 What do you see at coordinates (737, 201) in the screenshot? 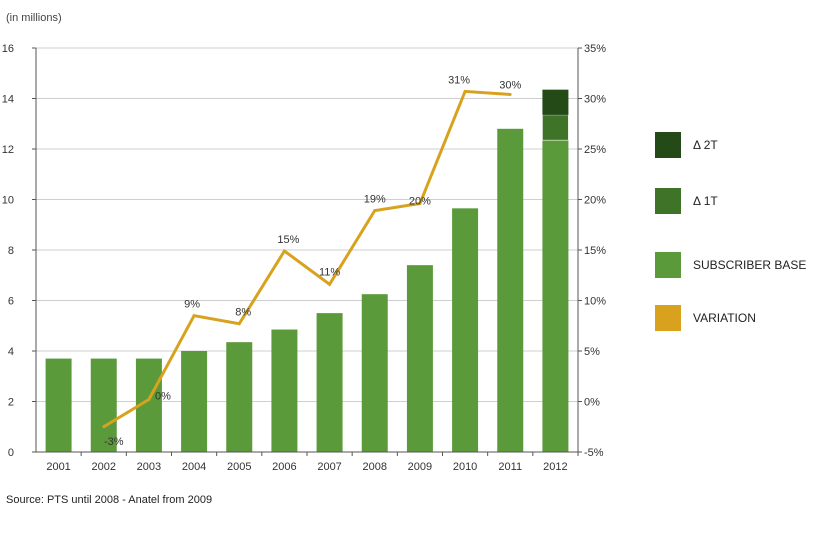
I see `legend-item-delta-1t: Δ 1T` at bounding box center [737, 201].